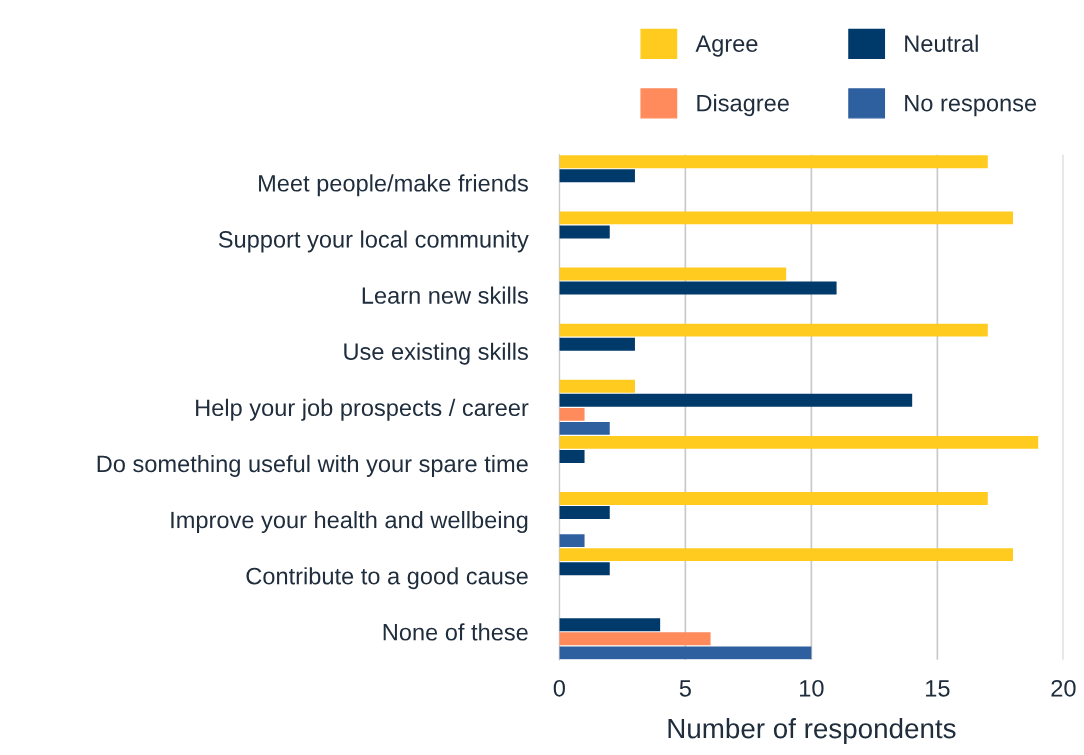  Describe the element at coordinates (812, 688) in the screenshot. I see `x-tick-label: 10` at that location.